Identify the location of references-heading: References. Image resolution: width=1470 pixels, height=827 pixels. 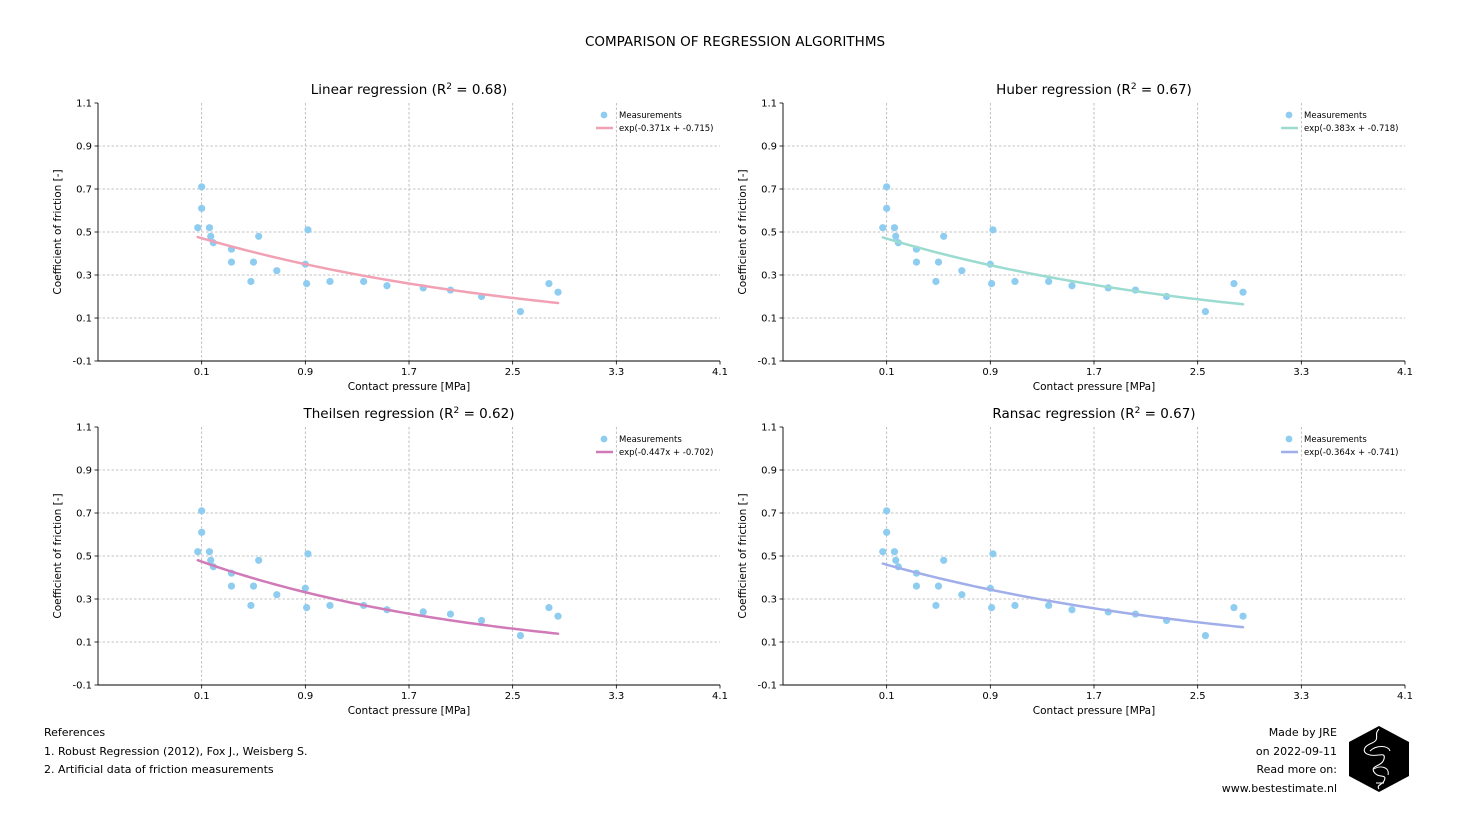
(75, 732).